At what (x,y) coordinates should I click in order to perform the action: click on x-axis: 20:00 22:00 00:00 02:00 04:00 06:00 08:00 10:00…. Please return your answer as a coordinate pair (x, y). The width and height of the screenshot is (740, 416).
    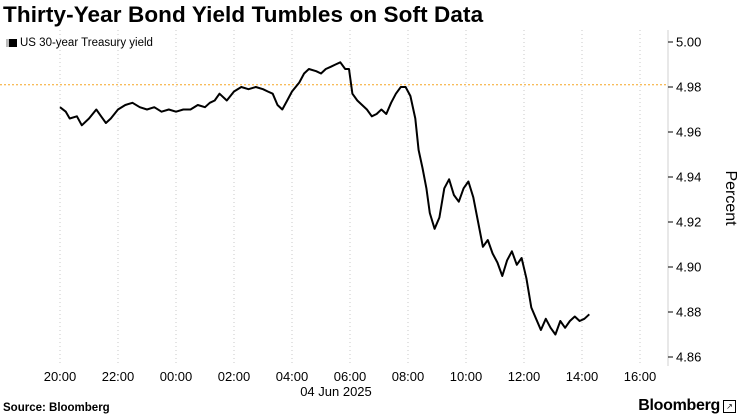
    Looking at the image, I should click on (350, 376).